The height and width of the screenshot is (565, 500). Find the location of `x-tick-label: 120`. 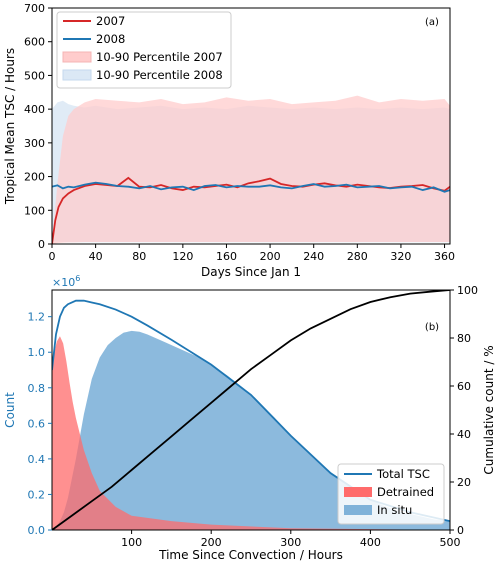

x-tick-label: 120 is located at coordinates (182, 256).